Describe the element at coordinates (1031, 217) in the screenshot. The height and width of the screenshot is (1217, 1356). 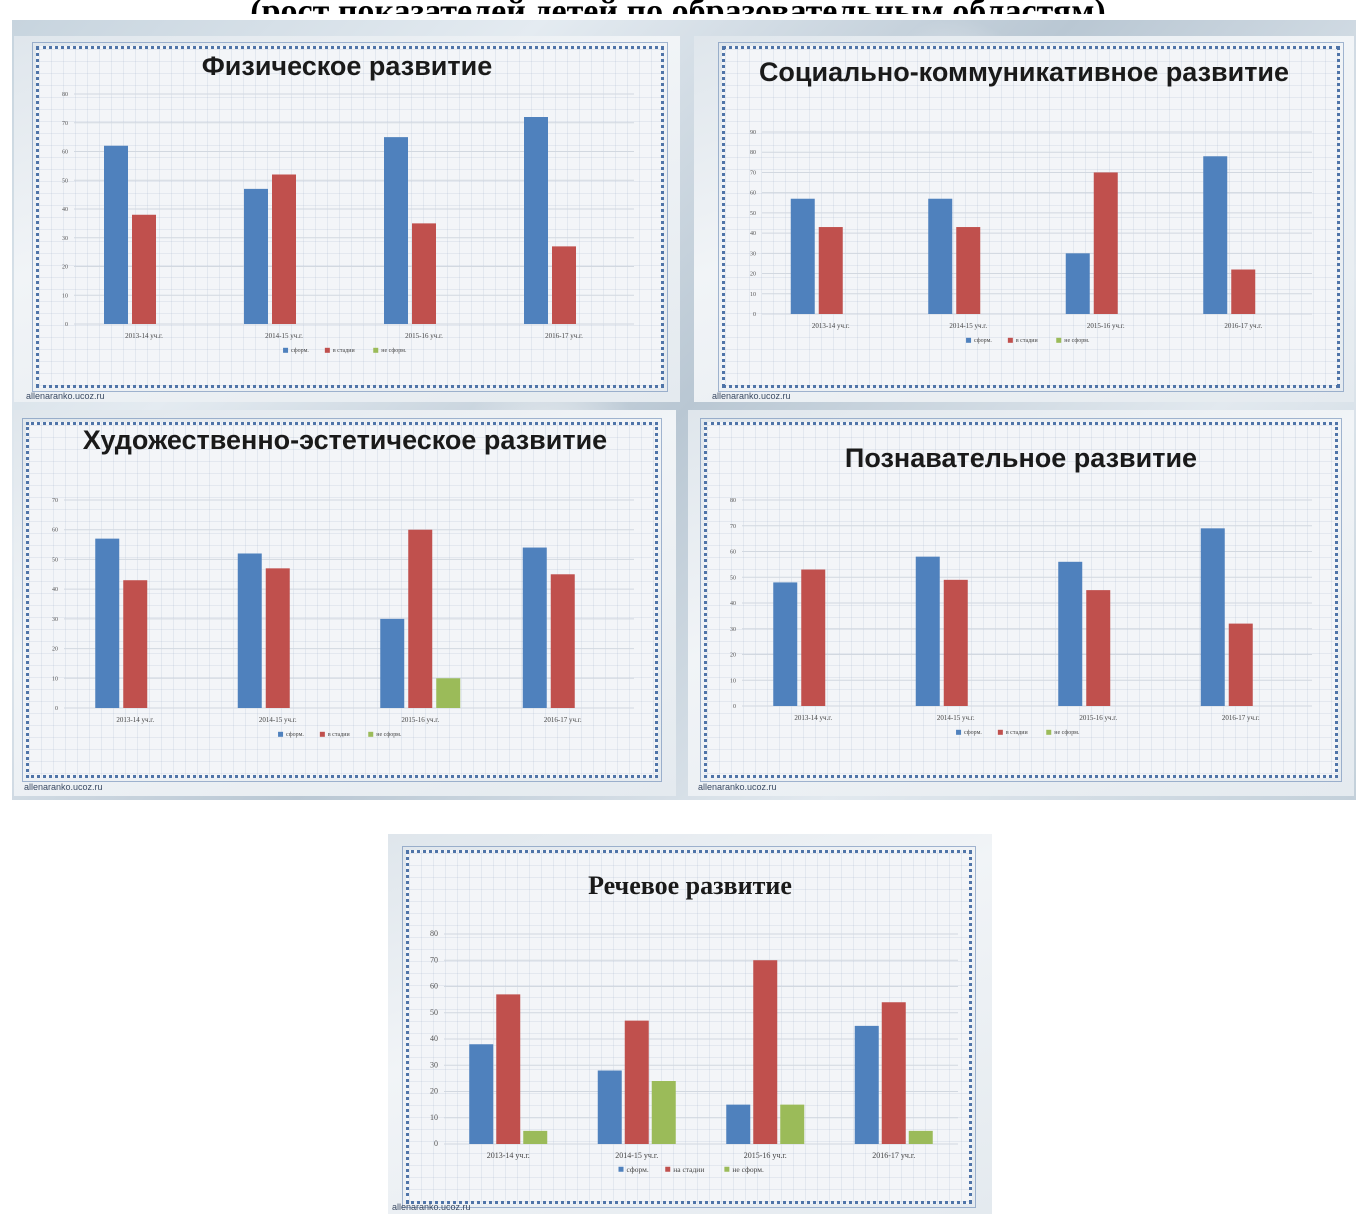
I see `slide-frame` at that location.